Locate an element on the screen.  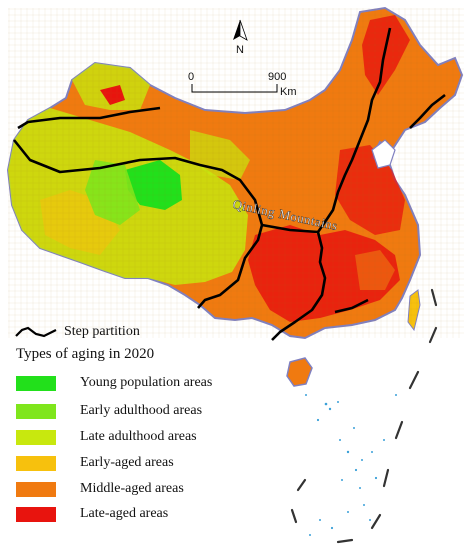
legend-label: Middle-aged areas is located at coordinates (132, 488).